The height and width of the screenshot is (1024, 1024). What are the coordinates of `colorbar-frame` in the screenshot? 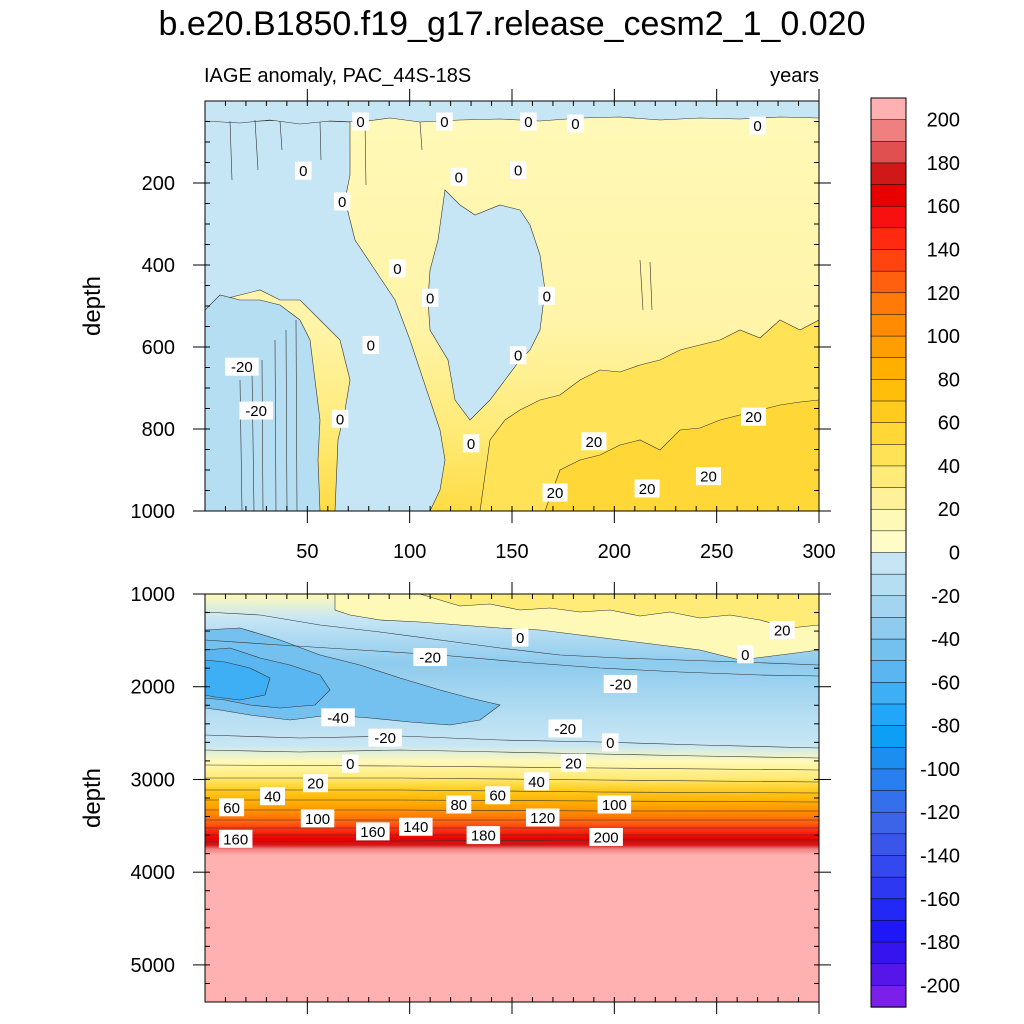 It's located at (888, 552).